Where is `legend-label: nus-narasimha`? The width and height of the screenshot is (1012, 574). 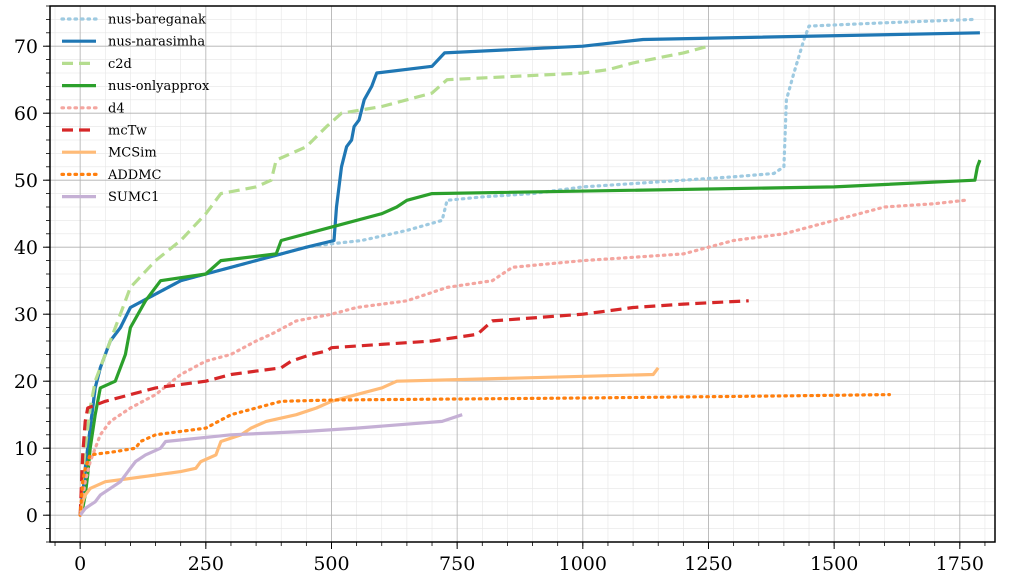
legend-label: nus-narasimha is located at coordinates (156, 42).